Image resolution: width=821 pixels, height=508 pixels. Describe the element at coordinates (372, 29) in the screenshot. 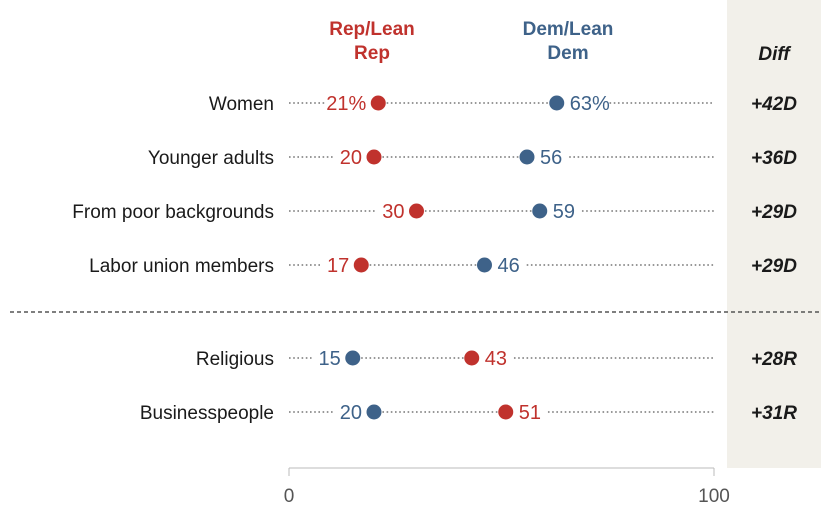

I see `legend-rep-label: Rep/Lean` at that location.